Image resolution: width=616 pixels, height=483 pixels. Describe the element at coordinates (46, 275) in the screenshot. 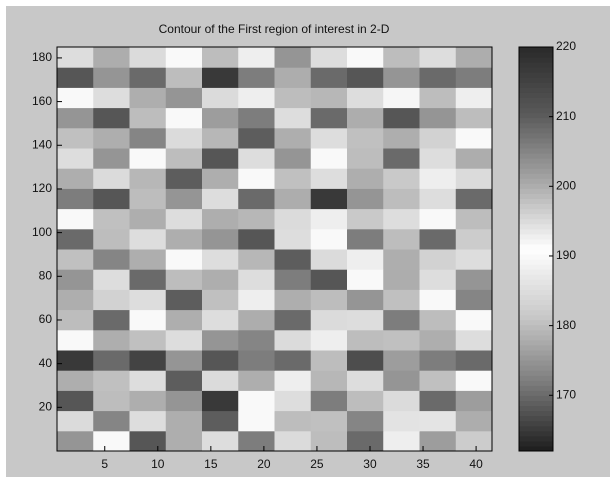

I see `y-tick-label: 80` at that location.